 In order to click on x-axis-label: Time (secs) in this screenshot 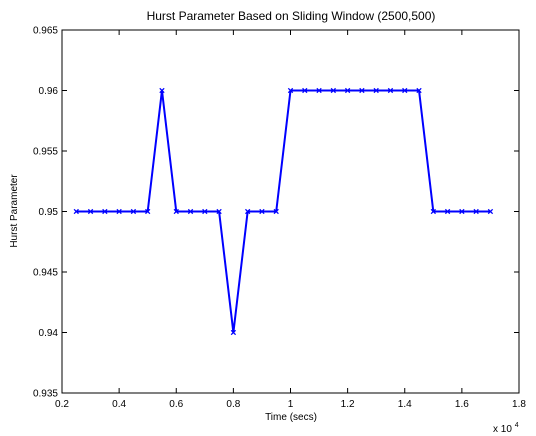, I will do `click(291, 417)`.